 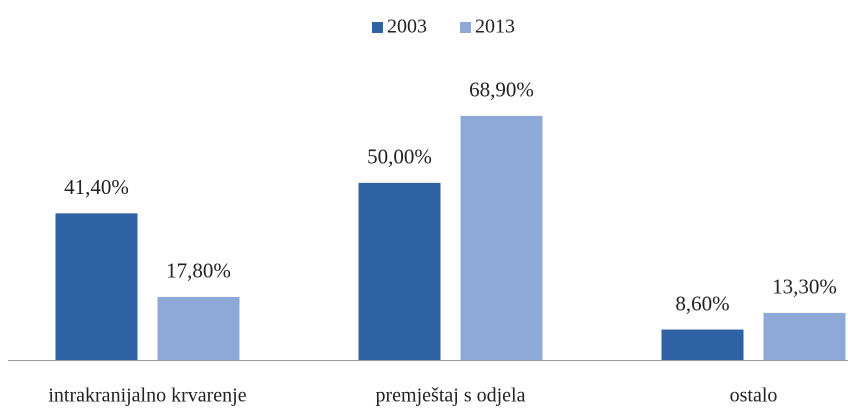 I want to click on value-label: 68,90%, so click(x=501, y=90).